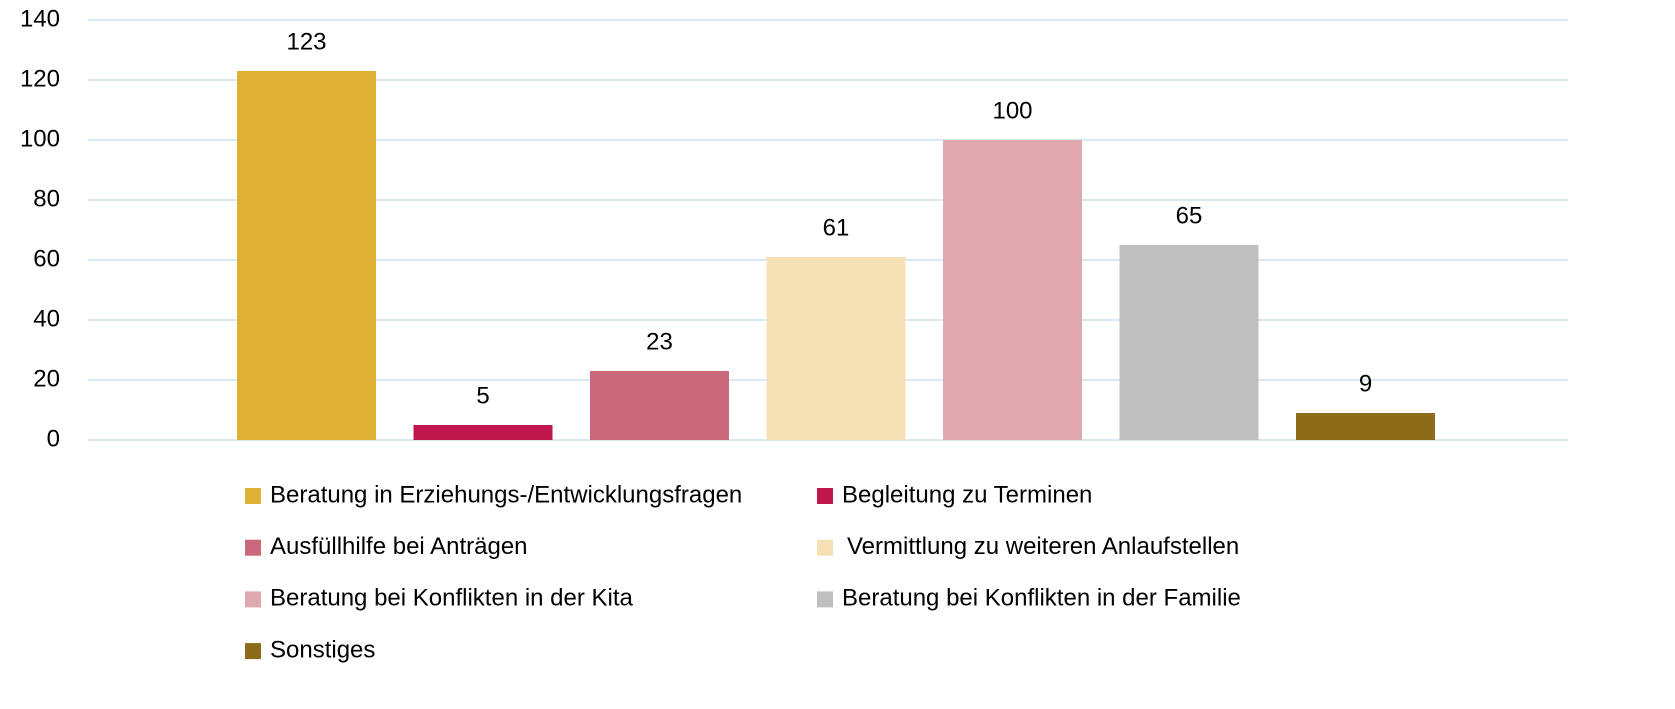 The width and height of the screenshot is (1675, 709). I want to click on y-tick-label: 40, so click(46, 318).